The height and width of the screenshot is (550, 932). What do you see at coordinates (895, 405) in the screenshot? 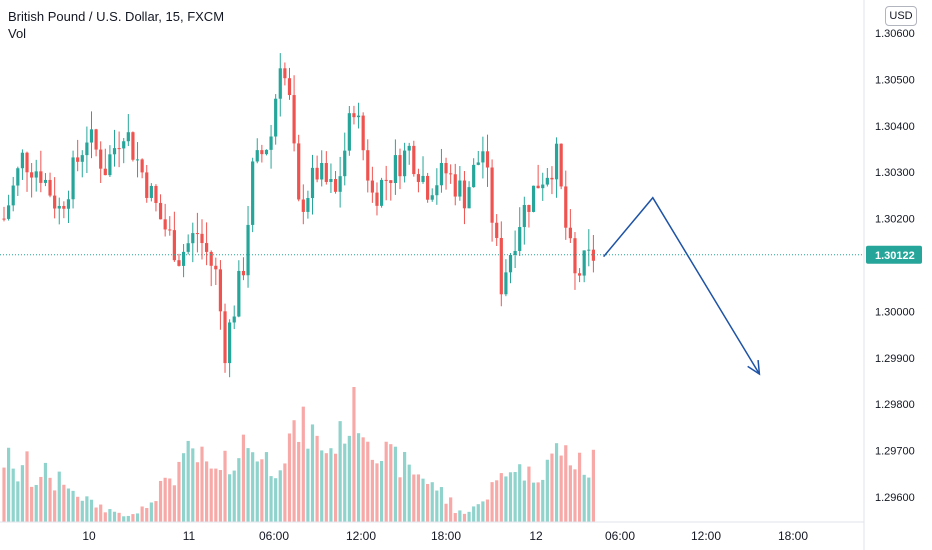
I see `price-tick-label: 1.29800` at bounding box center [895, 405].